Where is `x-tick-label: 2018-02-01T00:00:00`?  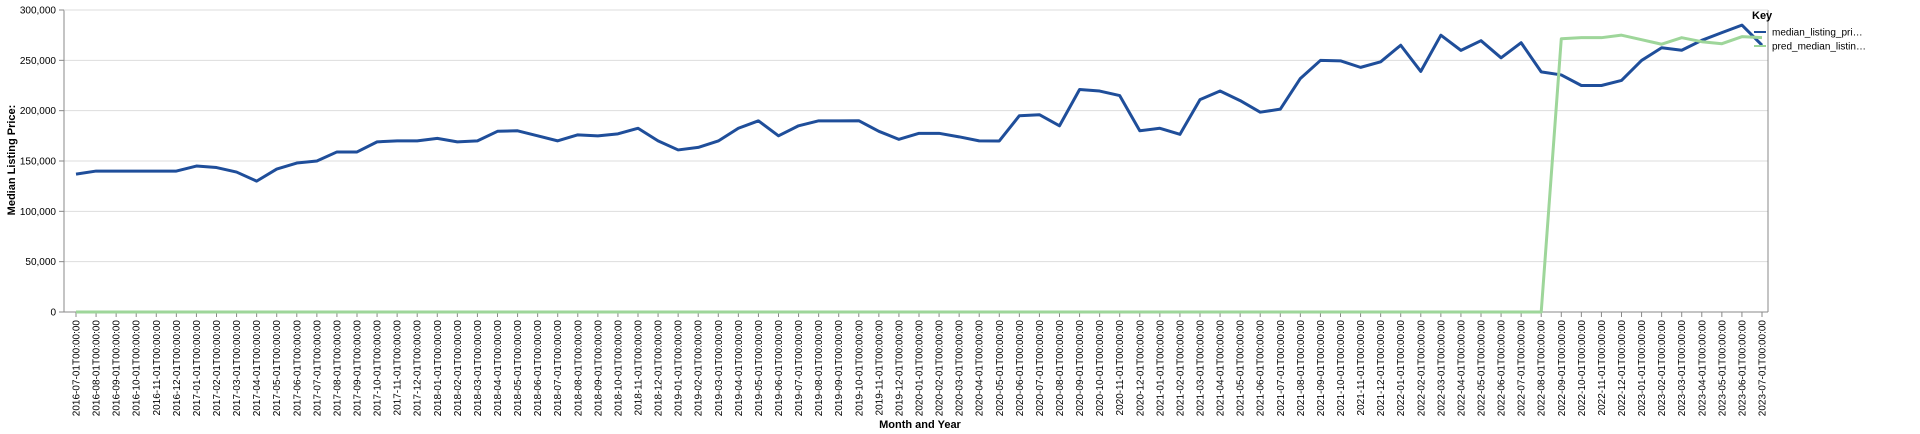
x-tick-label: 2018-02-01T00:00:00 is located at coordinates (458, 368).